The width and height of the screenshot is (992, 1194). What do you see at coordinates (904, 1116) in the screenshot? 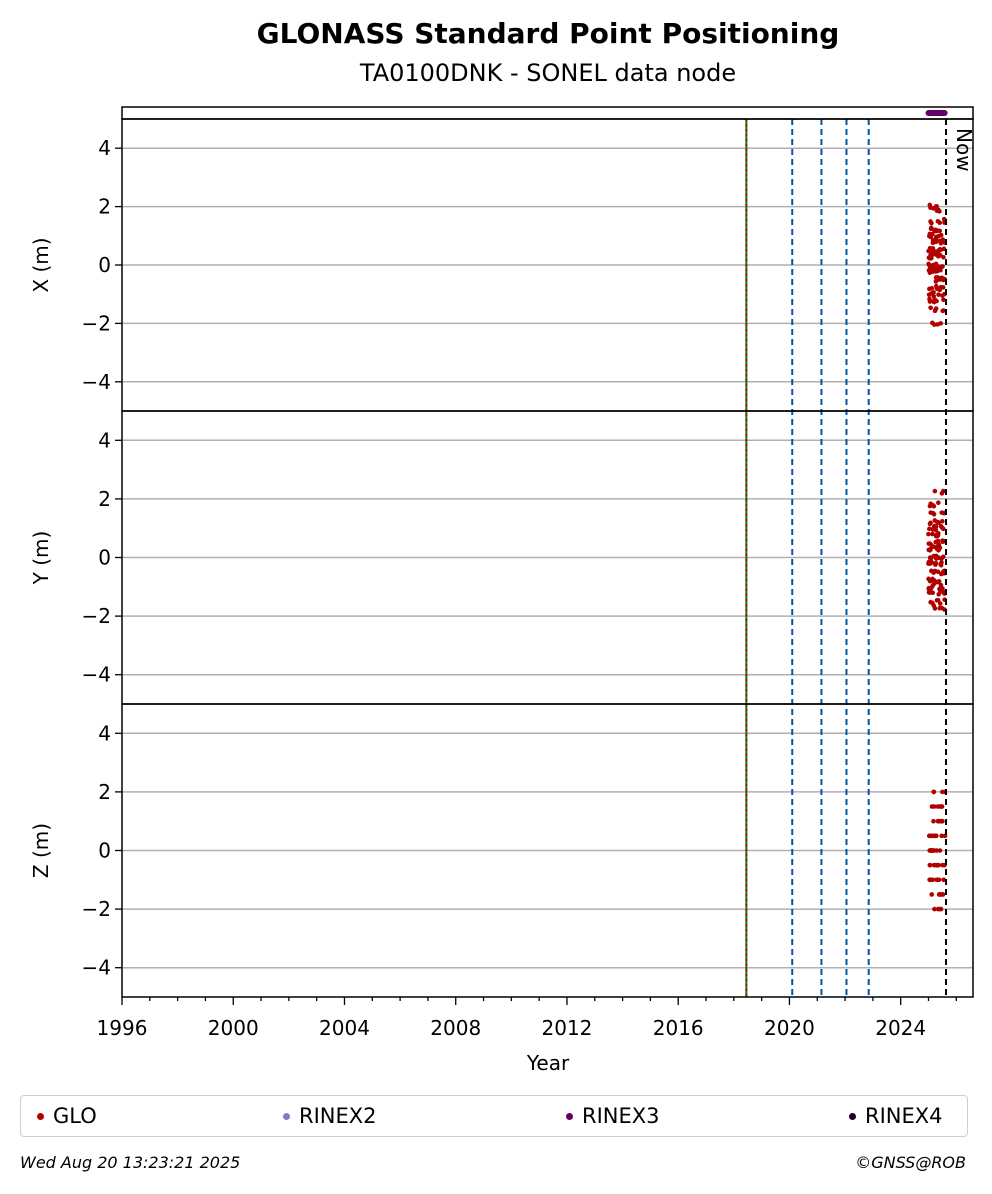
I see `legend-label-rinex4: RINEX4` at bounding box center [904, 1116].